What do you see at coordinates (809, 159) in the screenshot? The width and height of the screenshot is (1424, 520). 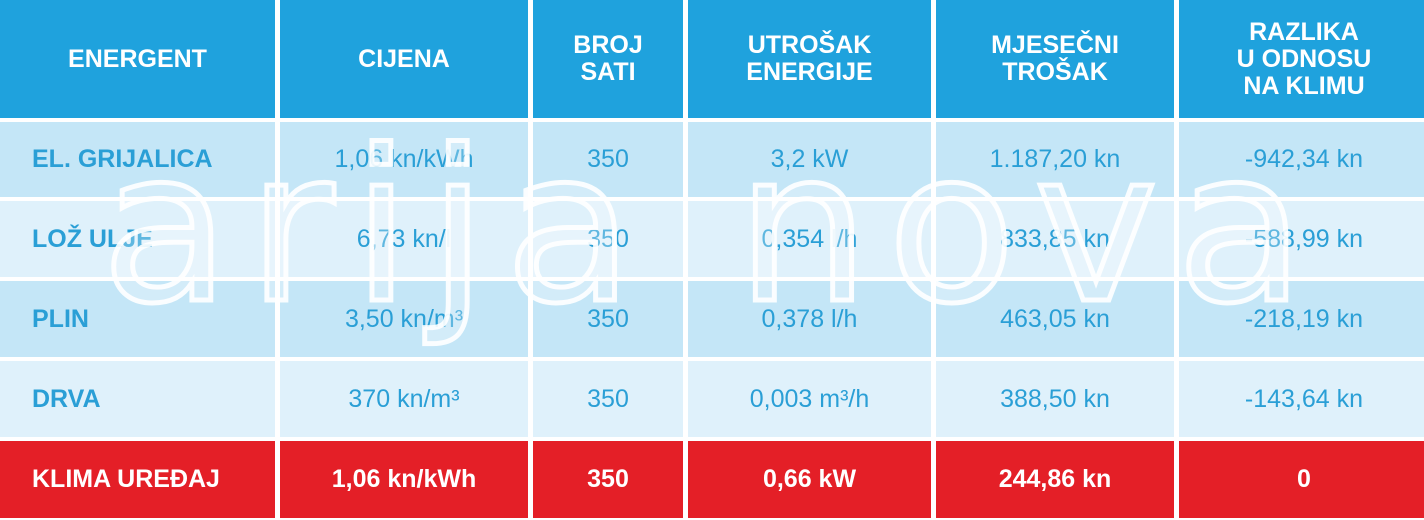 I see `table-cell: 3,2 kW` at bounding box center [809, 159].